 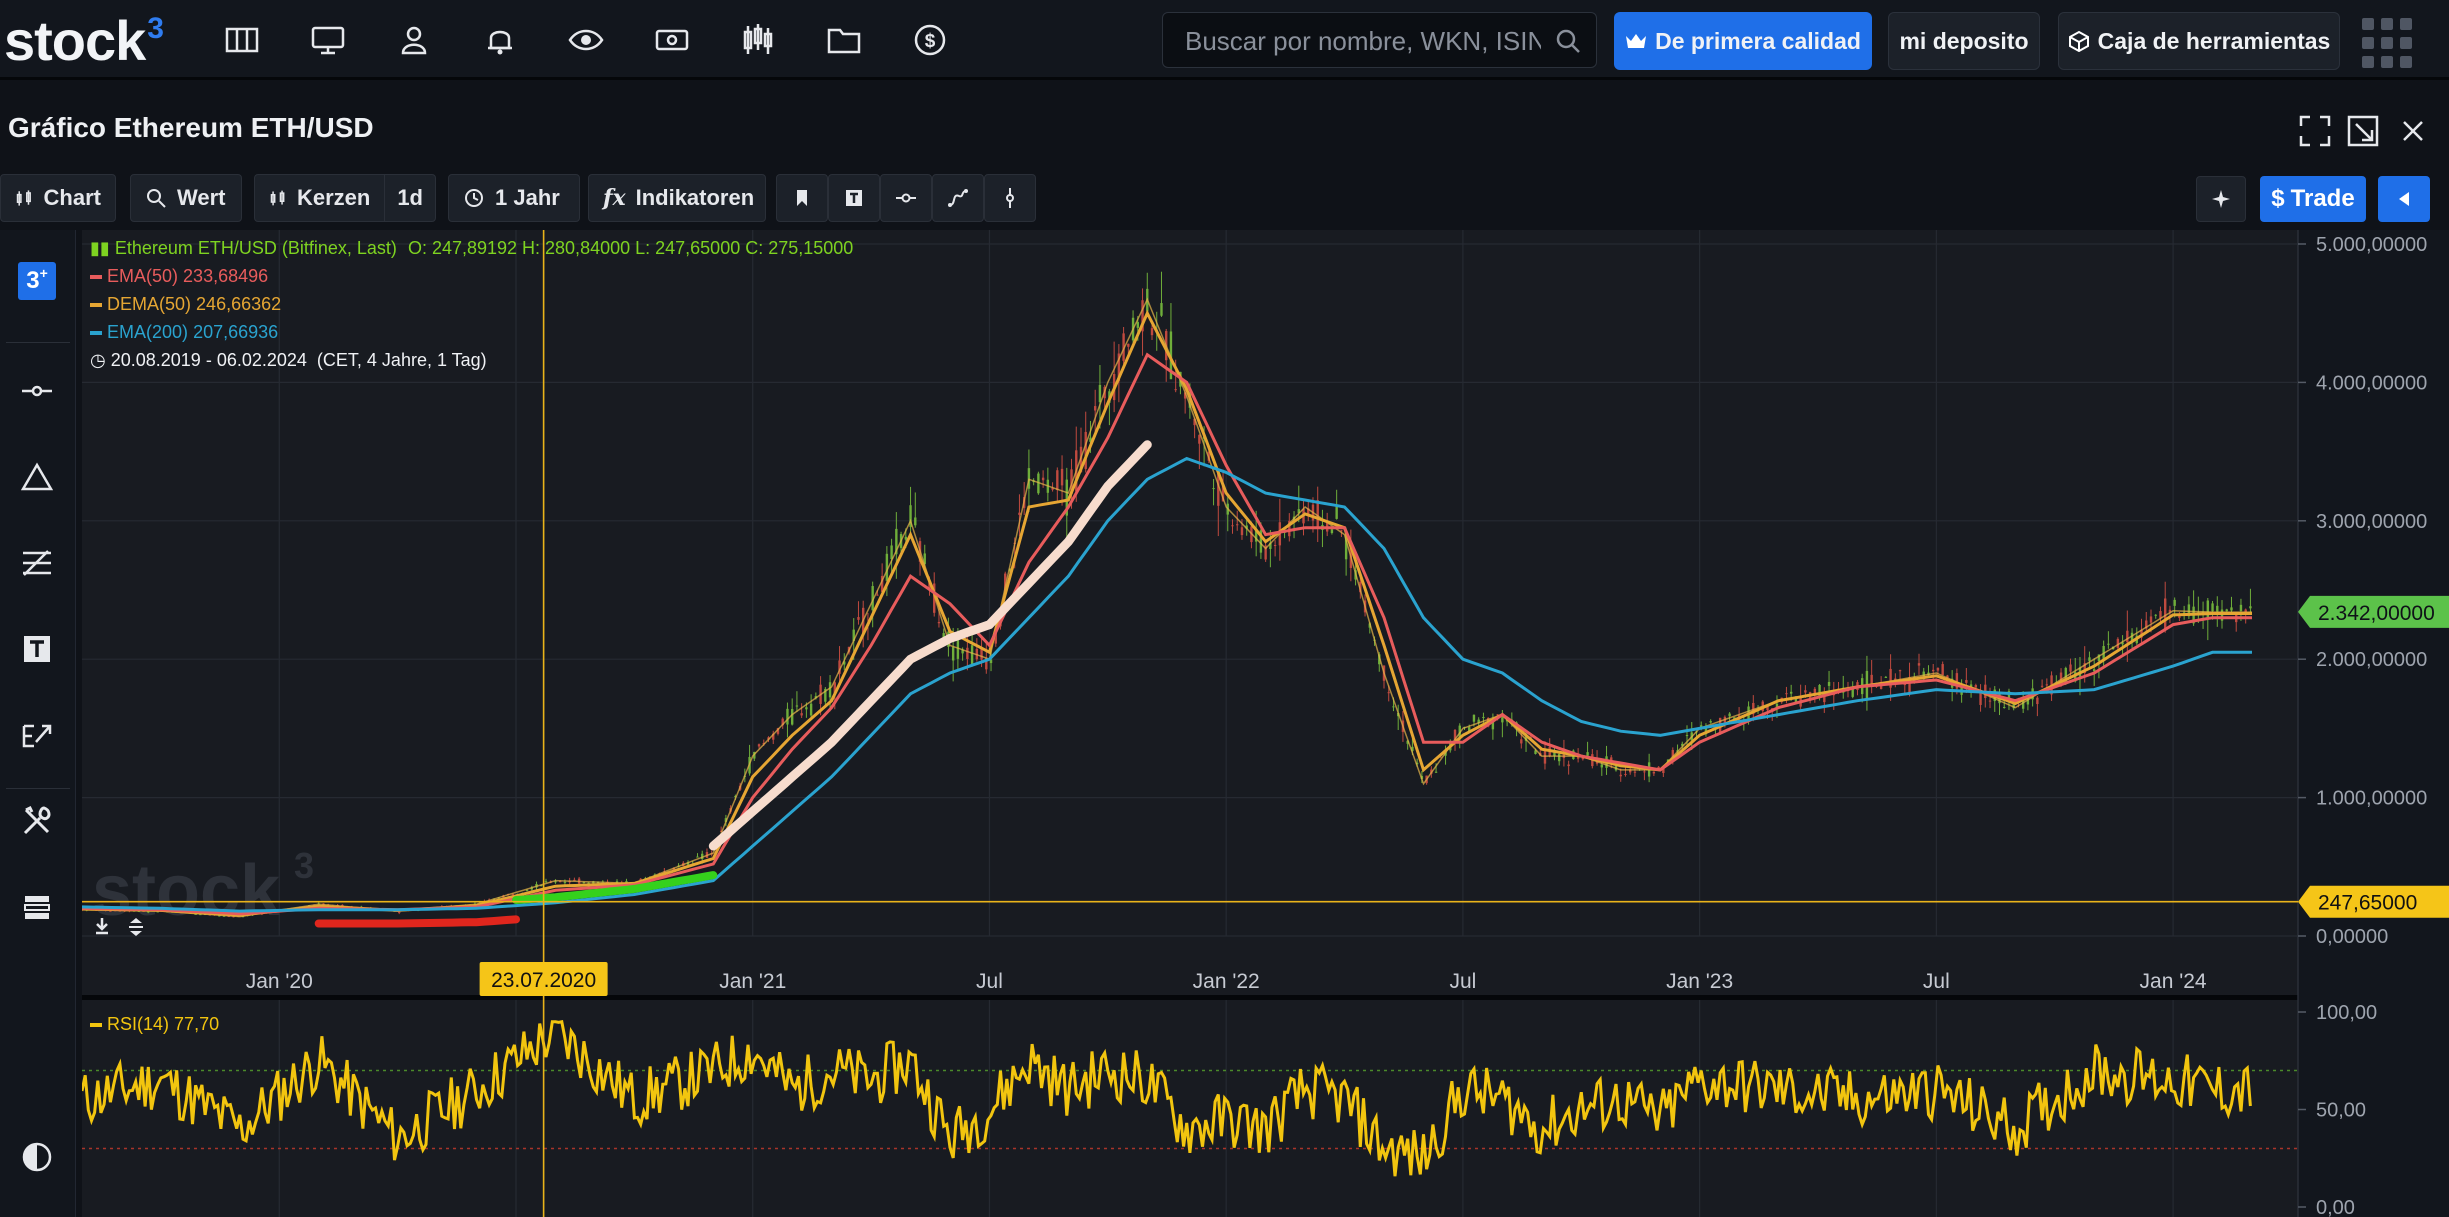 What do you see at coordinates (500, 40) in the screenshot?
I see `bell-icon` at bounding box center [500, 40].